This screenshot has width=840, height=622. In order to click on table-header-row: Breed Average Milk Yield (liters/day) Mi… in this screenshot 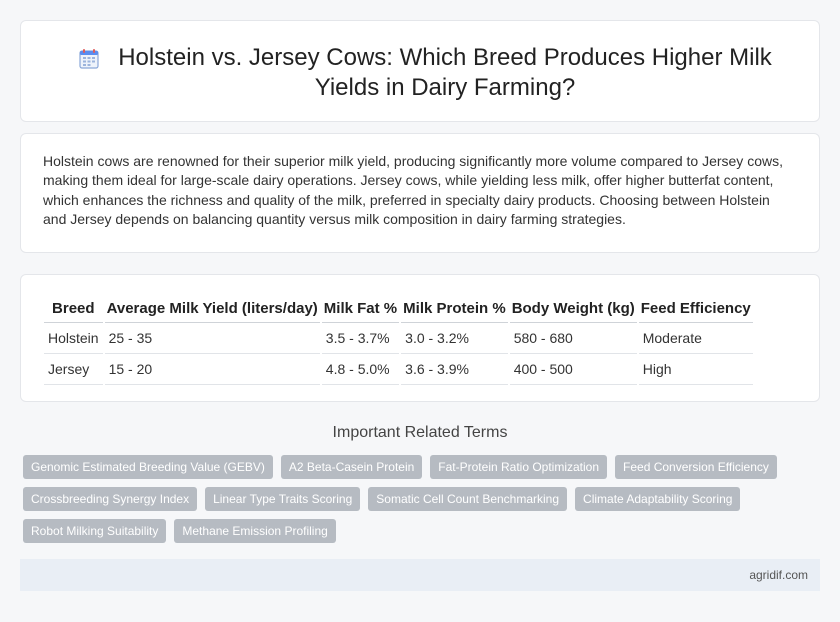, I will do `click(398, 308)`.